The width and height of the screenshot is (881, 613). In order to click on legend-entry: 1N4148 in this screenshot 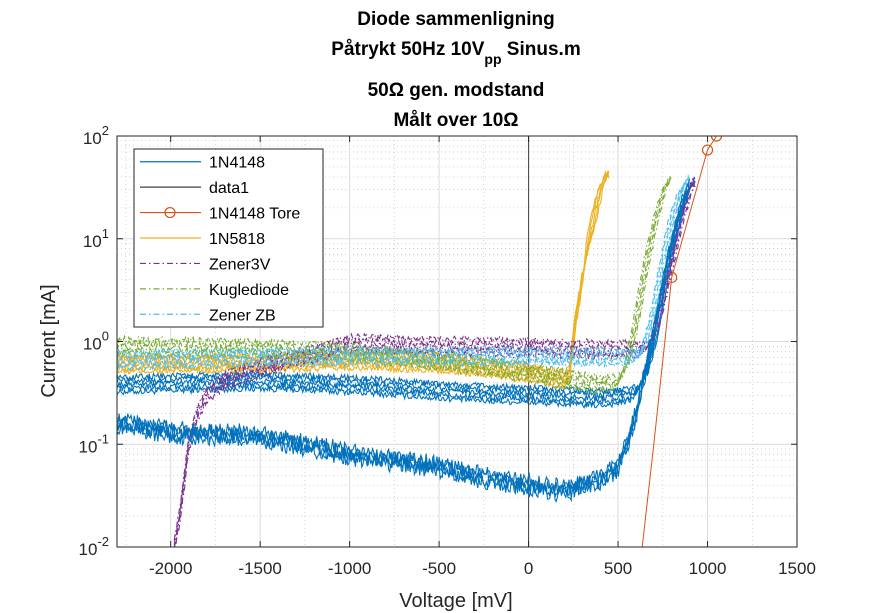, I will do `click(202, 163)`.